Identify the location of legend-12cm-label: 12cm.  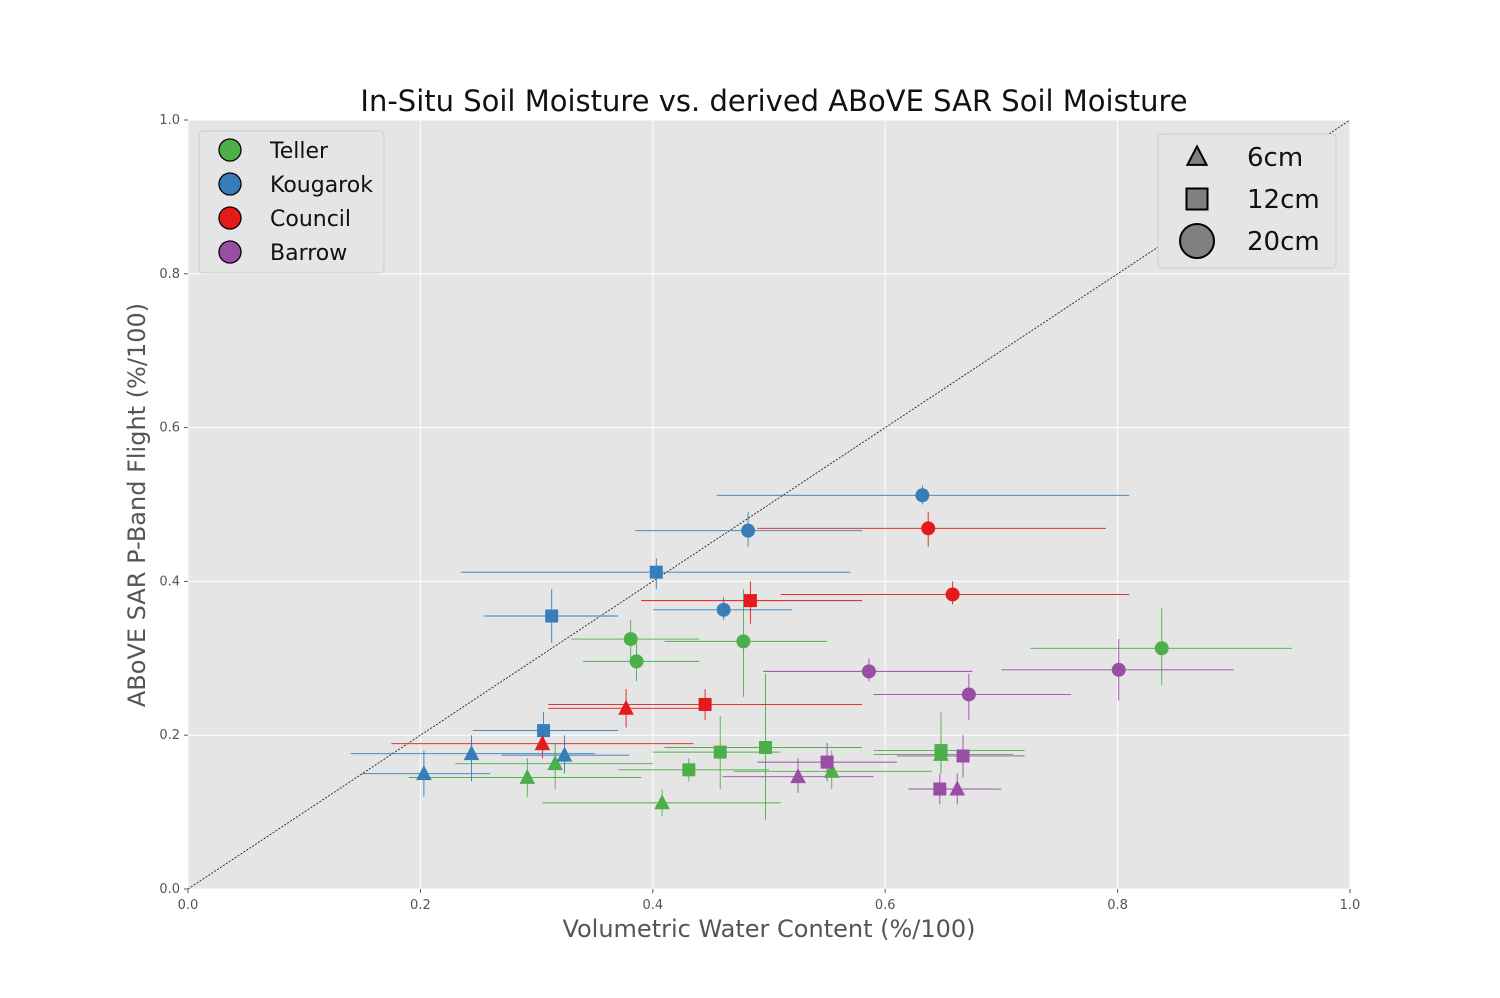
(1283, 200).